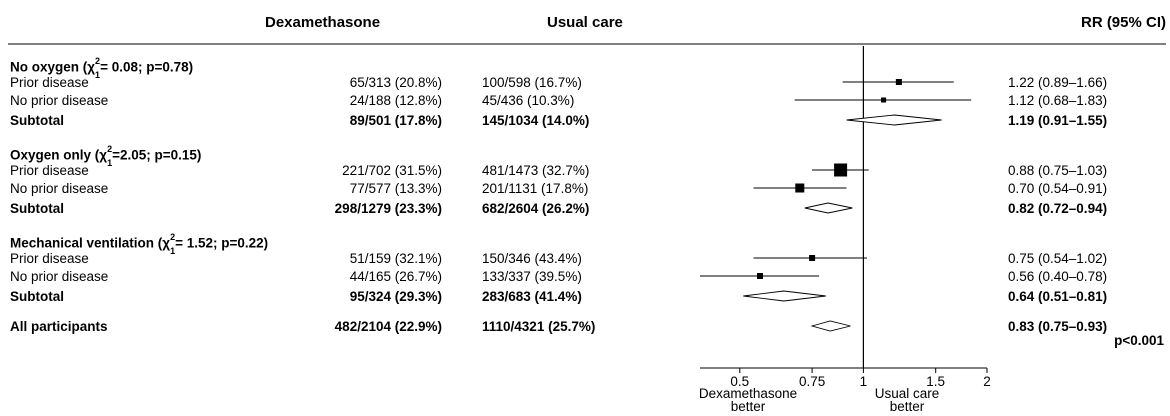 The image size is (1170, 416). Describe the element at coordinates (935, 381) in the screenshot. I see `x-tick-label: 1.5` at that location.